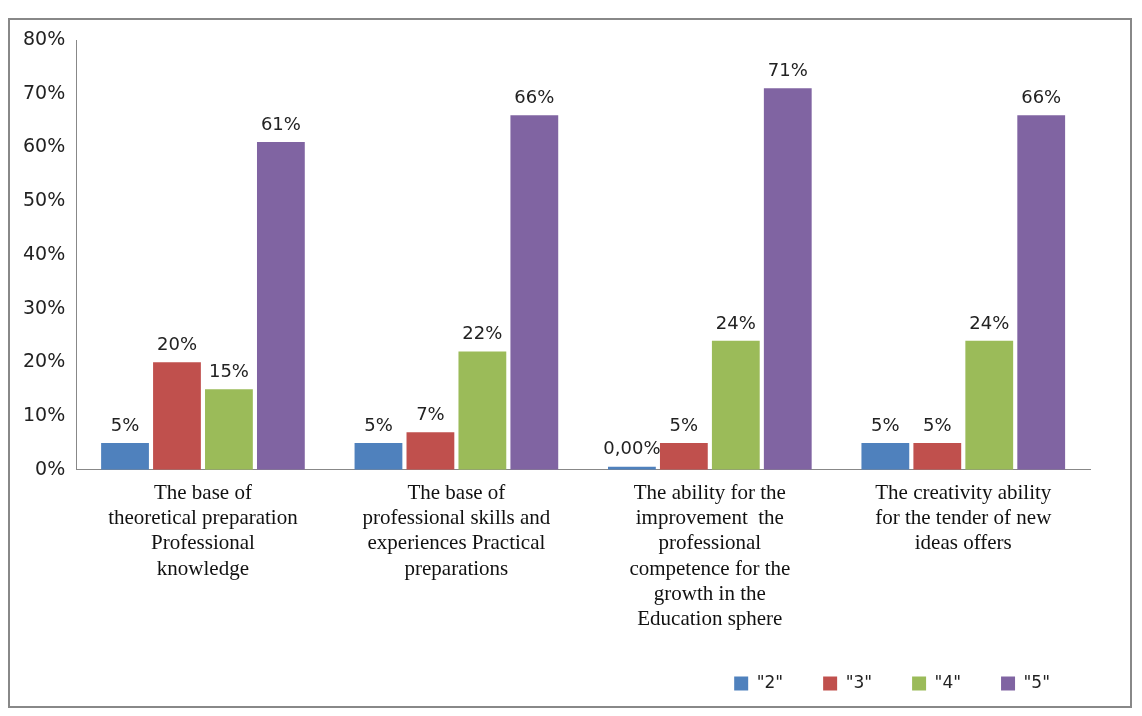 Image resolution: width=1142 pixels, height=716 pixels. Describe the element at coordinates (228, 370) in the screenshot. I see `data-label: 15%` at that location.